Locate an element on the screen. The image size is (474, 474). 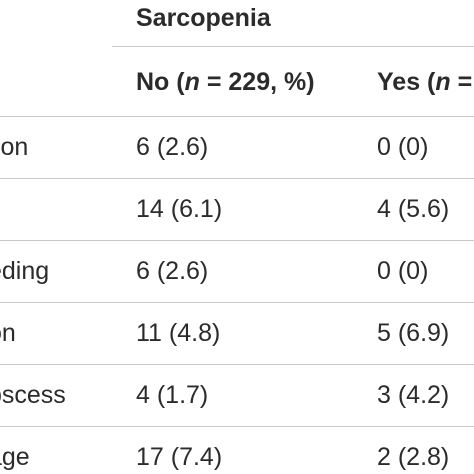
row-value-yes: 2 (2.8) is located at coordinates (413, 457).